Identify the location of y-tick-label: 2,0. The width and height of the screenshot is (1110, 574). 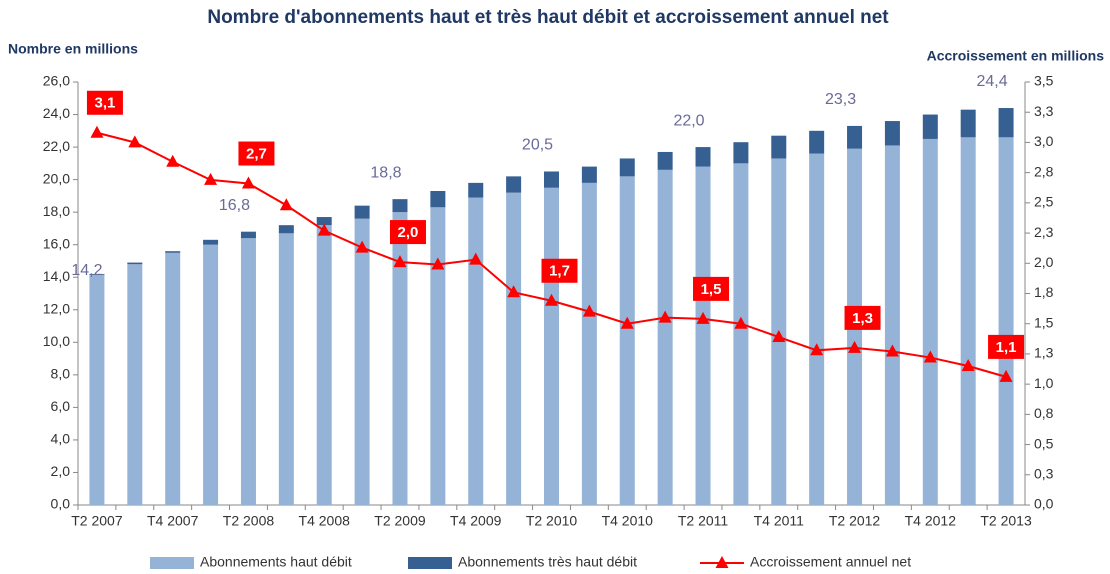
(61, 471).